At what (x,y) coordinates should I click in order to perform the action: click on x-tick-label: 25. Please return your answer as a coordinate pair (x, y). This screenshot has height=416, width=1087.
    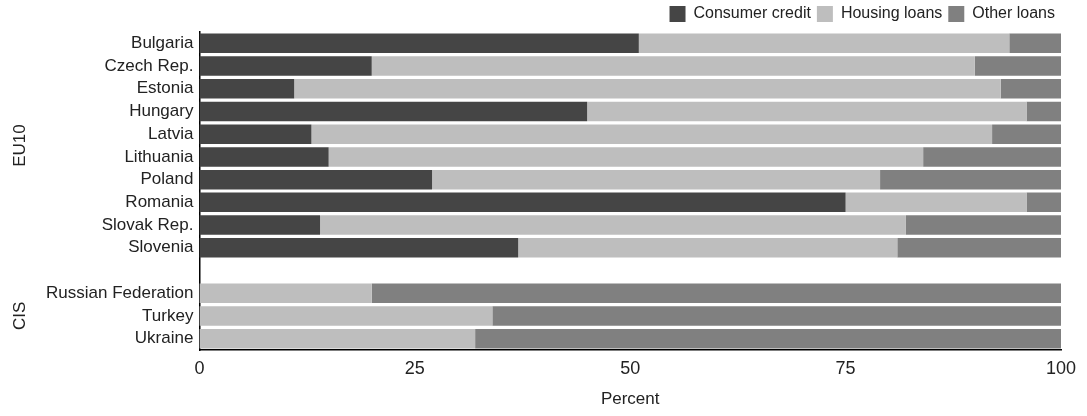
    Looking at the image, I should click on (414, 367).